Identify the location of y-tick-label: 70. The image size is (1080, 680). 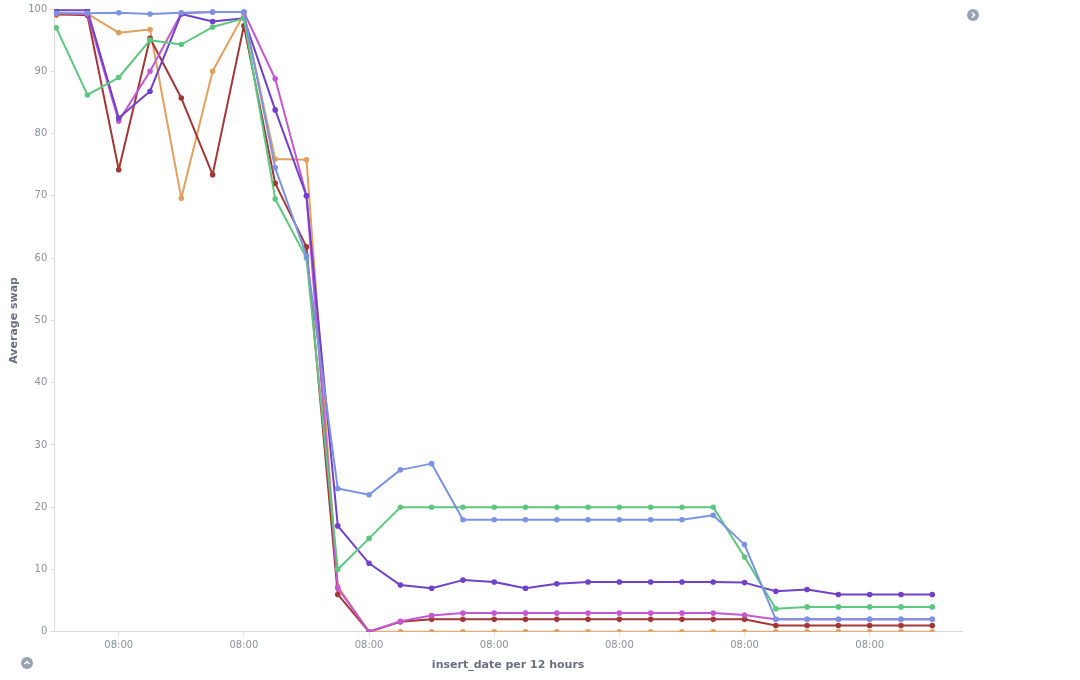
(41, 195).